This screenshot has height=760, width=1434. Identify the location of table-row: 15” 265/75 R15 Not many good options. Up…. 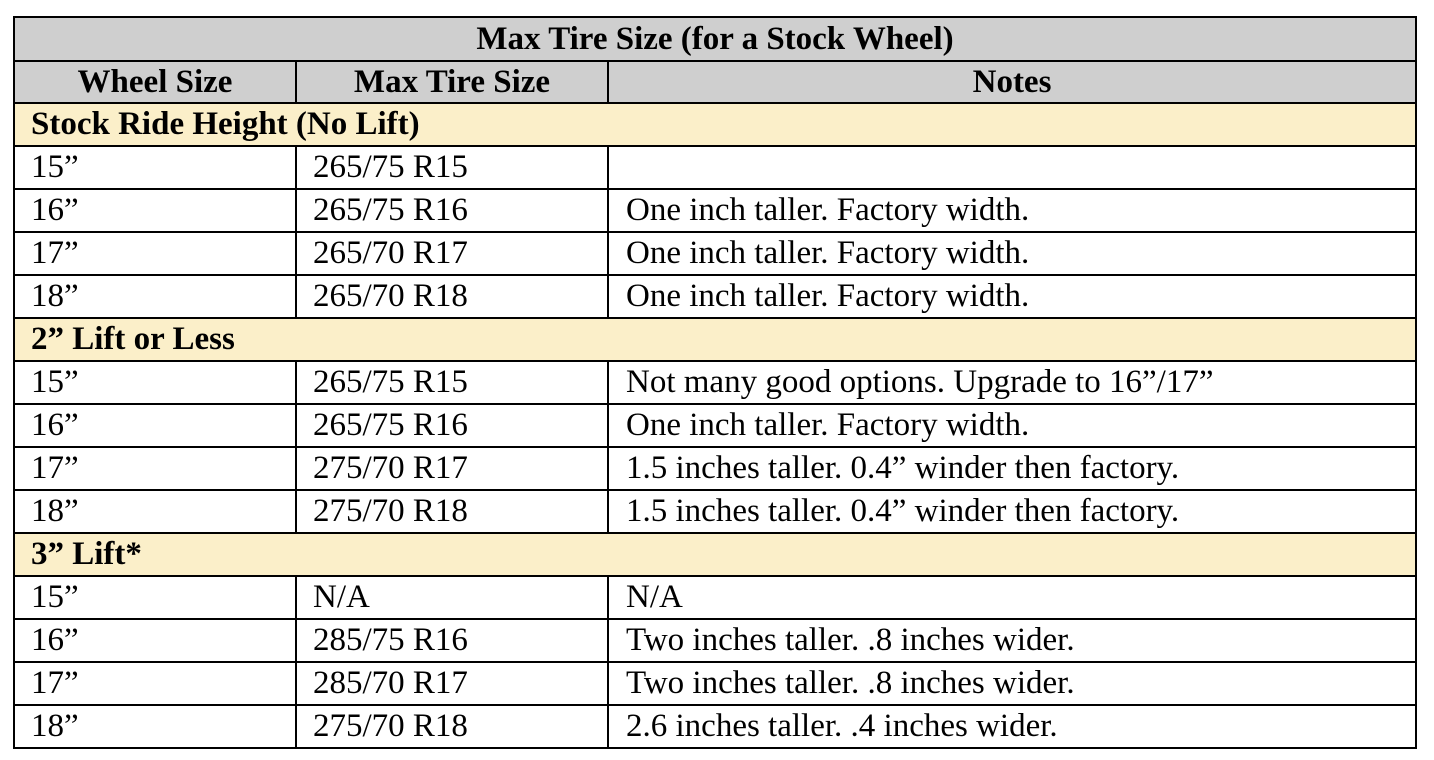
(715, 382).